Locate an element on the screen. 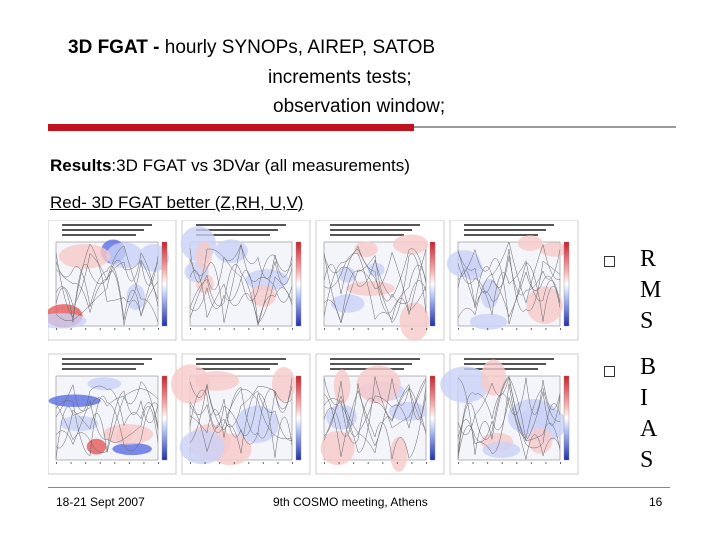  title-line-1: 3D FGAT - hourly SYNOPs, AIREP, SATOB is located at coordinates (252, 47).